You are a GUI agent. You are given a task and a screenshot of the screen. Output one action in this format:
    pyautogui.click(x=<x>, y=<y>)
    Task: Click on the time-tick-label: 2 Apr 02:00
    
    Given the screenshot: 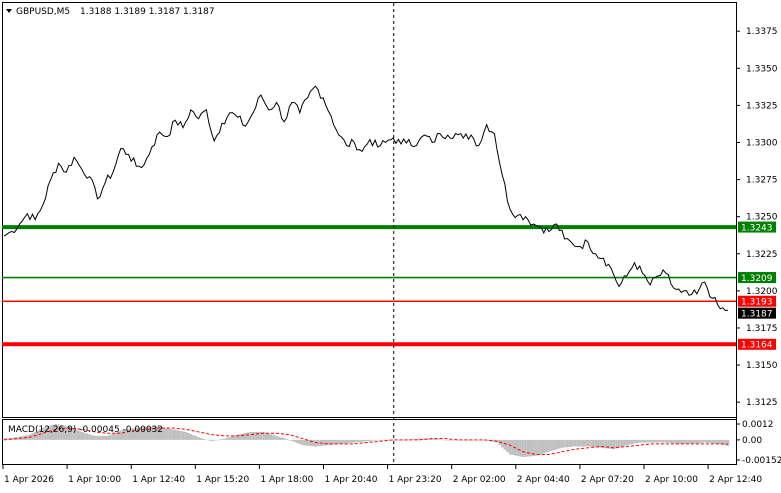 What is the action you would take?
    pyautogui.click(x=479, y=480)
    